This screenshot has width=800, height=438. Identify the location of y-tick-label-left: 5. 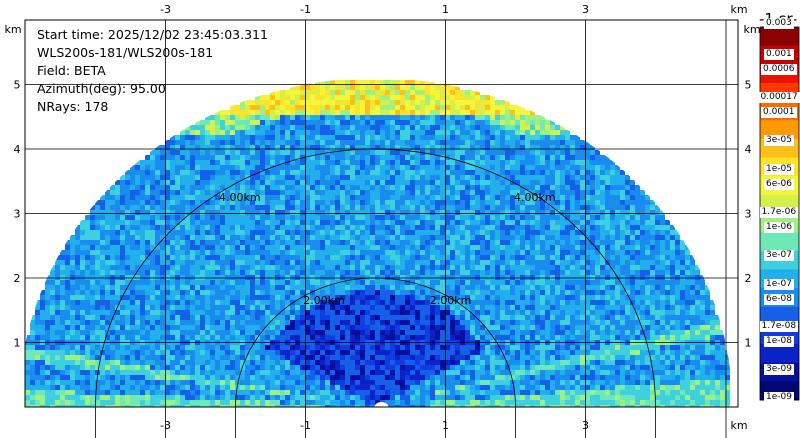
(17, 85).